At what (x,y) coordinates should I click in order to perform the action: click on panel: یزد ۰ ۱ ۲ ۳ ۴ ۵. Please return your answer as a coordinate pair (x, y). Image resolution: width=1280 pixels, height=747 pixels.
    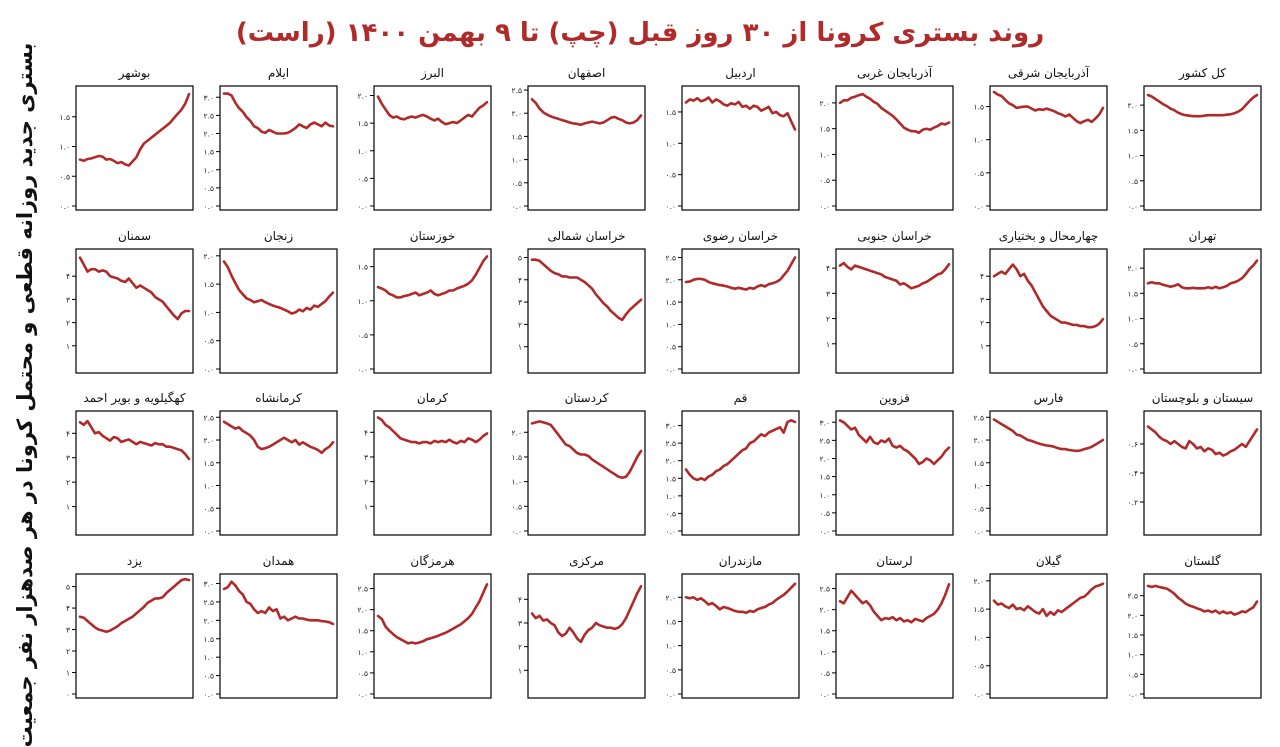
    Looking at the image, I should click on (130, 626).